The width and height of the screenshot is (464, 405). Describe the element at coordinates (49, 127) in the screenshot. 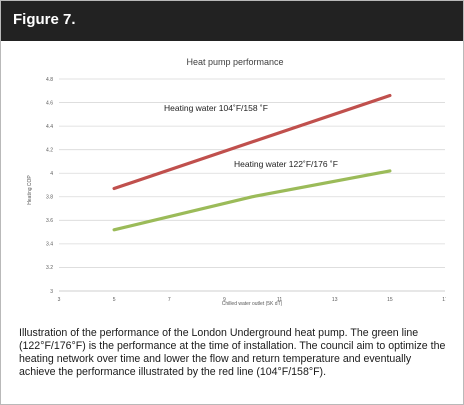

I see `y-tick-label: 4.4` at that location.